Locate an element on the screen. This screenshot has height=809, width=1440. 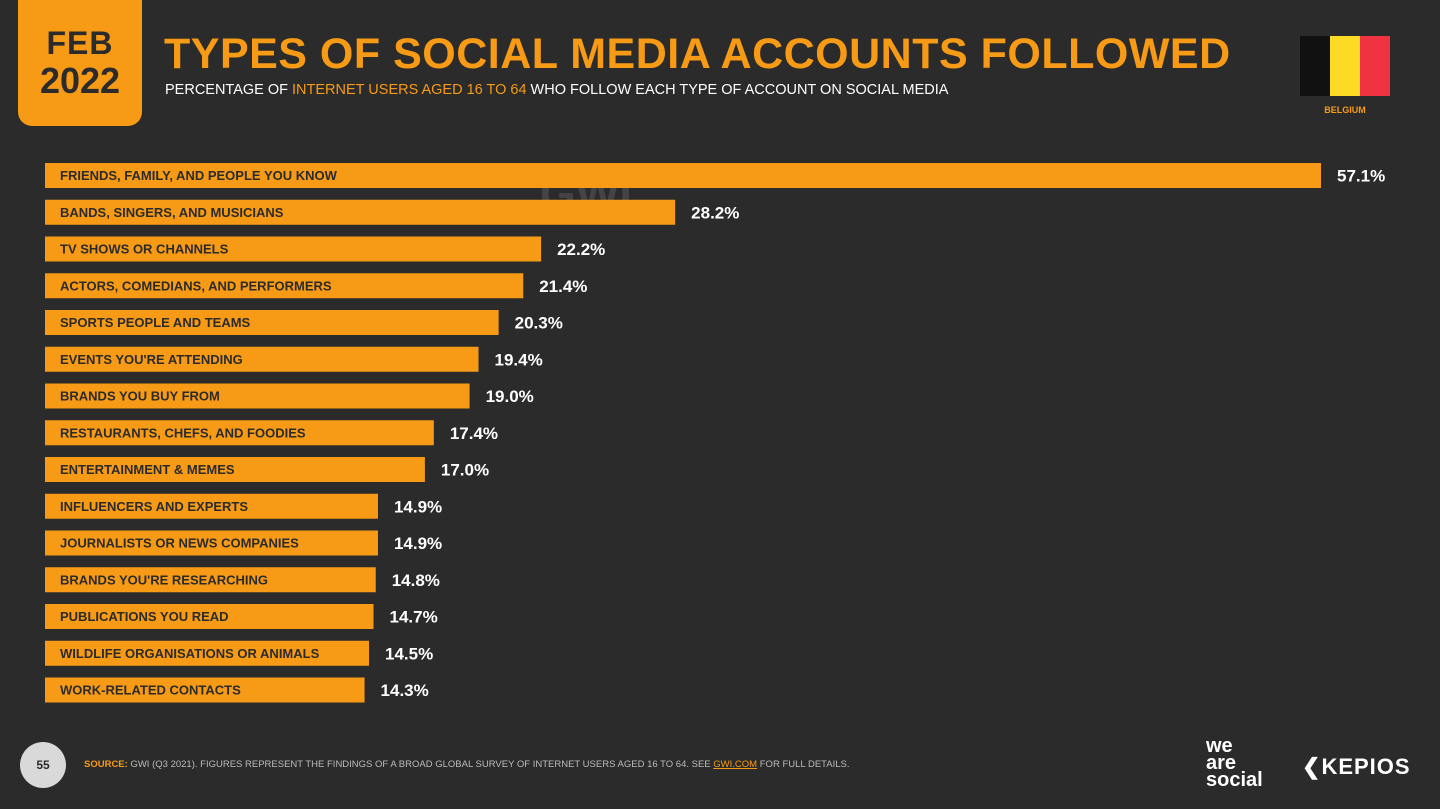
source-after: FOR FULL DETAILS. is located at coordinates (803, 764).